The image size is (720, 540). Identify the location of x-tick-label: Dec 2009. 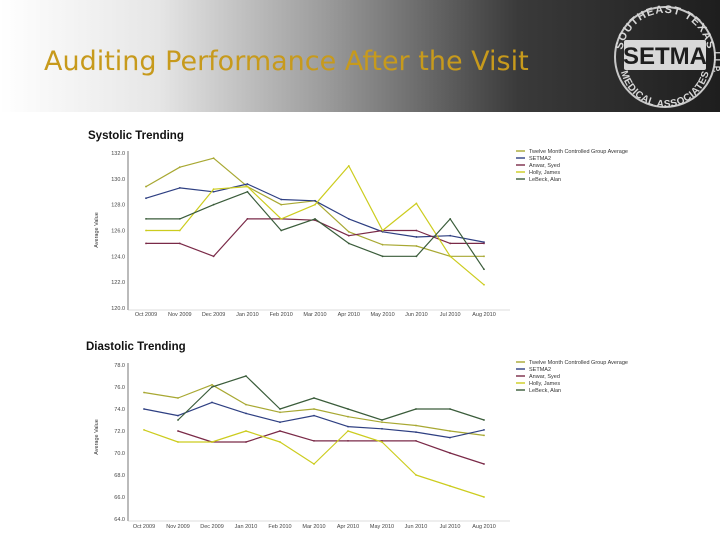
(212, 527).